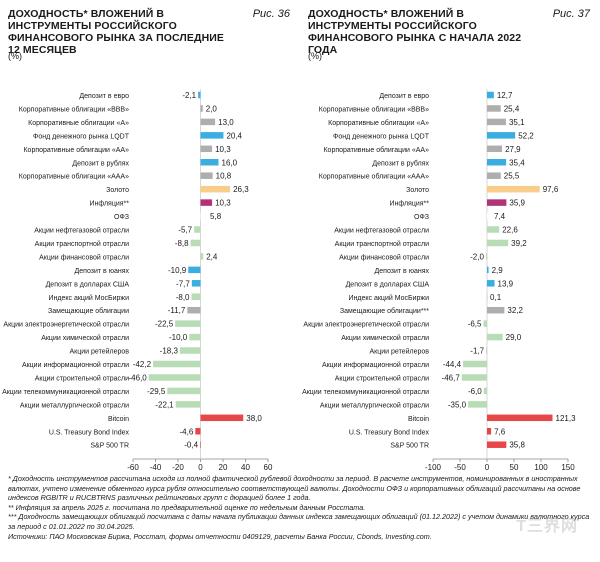 This screenshot has height=562, width=600. What do you see at coordinates (515, 310) in the screenshot?
I see `data-label: 32,2` at bounding box center [515, 310].